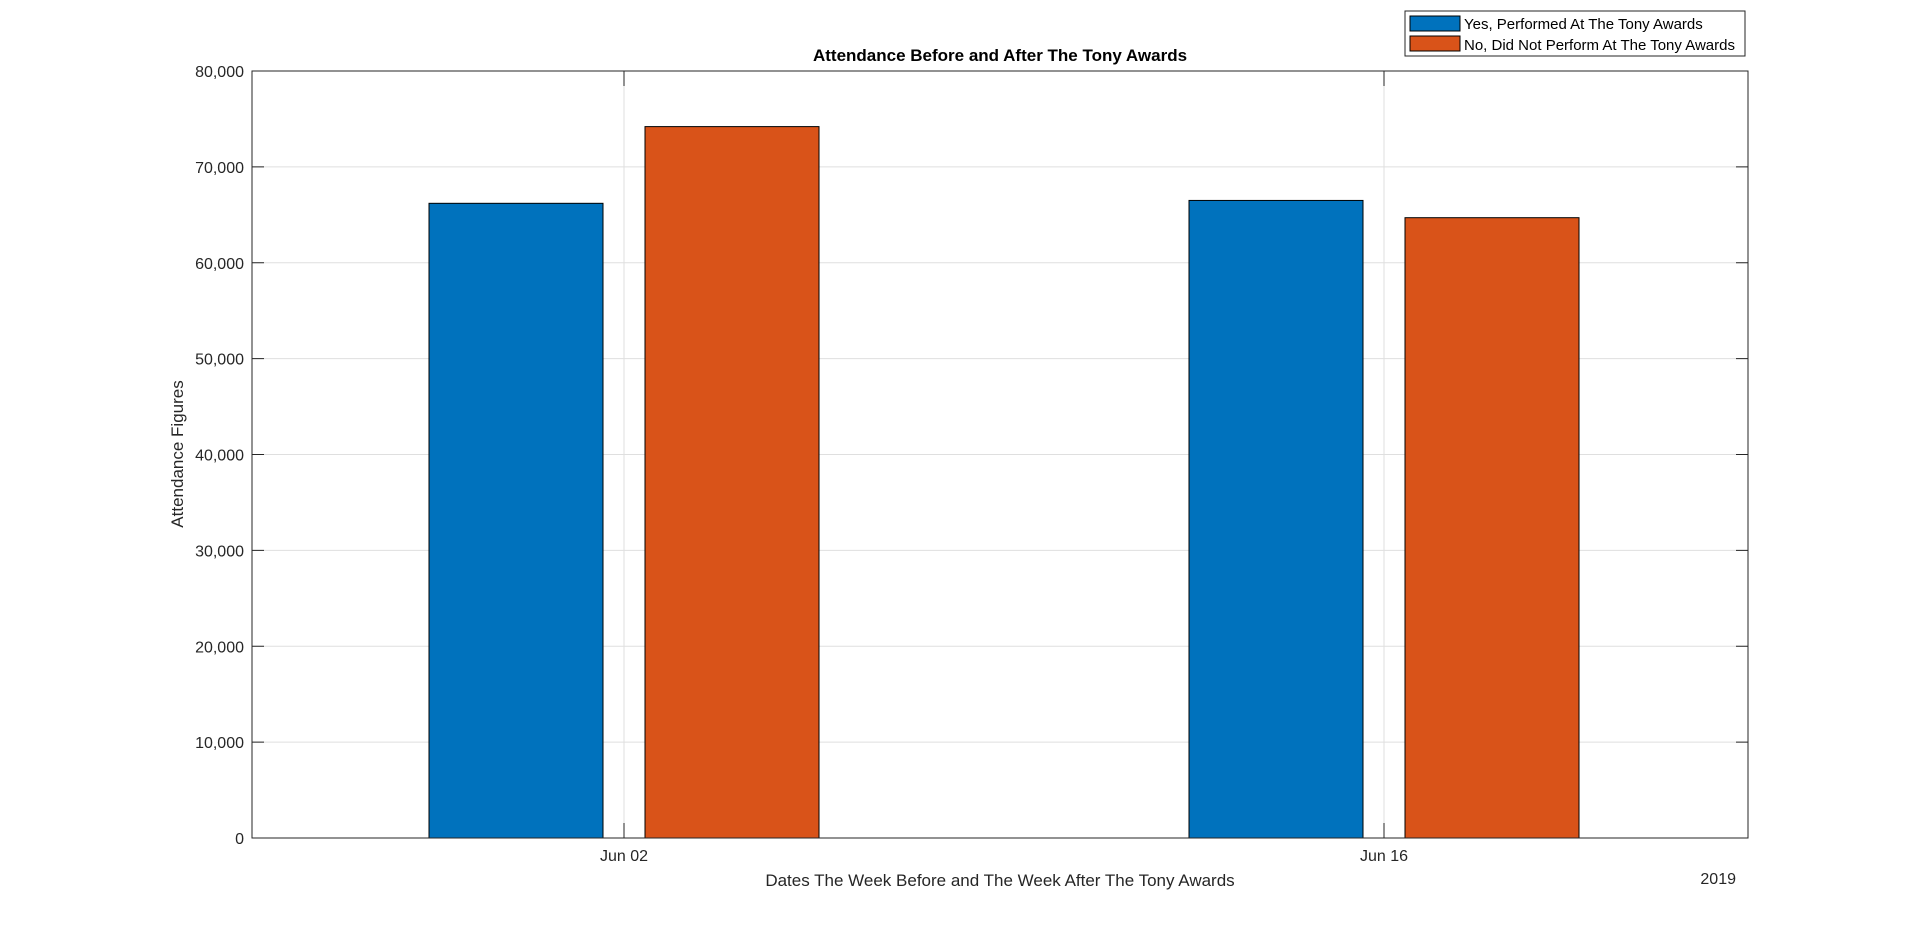 The height and width of the screenshot is (936, 1920). I want to click on y-tick-label: 0, so click(239, 839).